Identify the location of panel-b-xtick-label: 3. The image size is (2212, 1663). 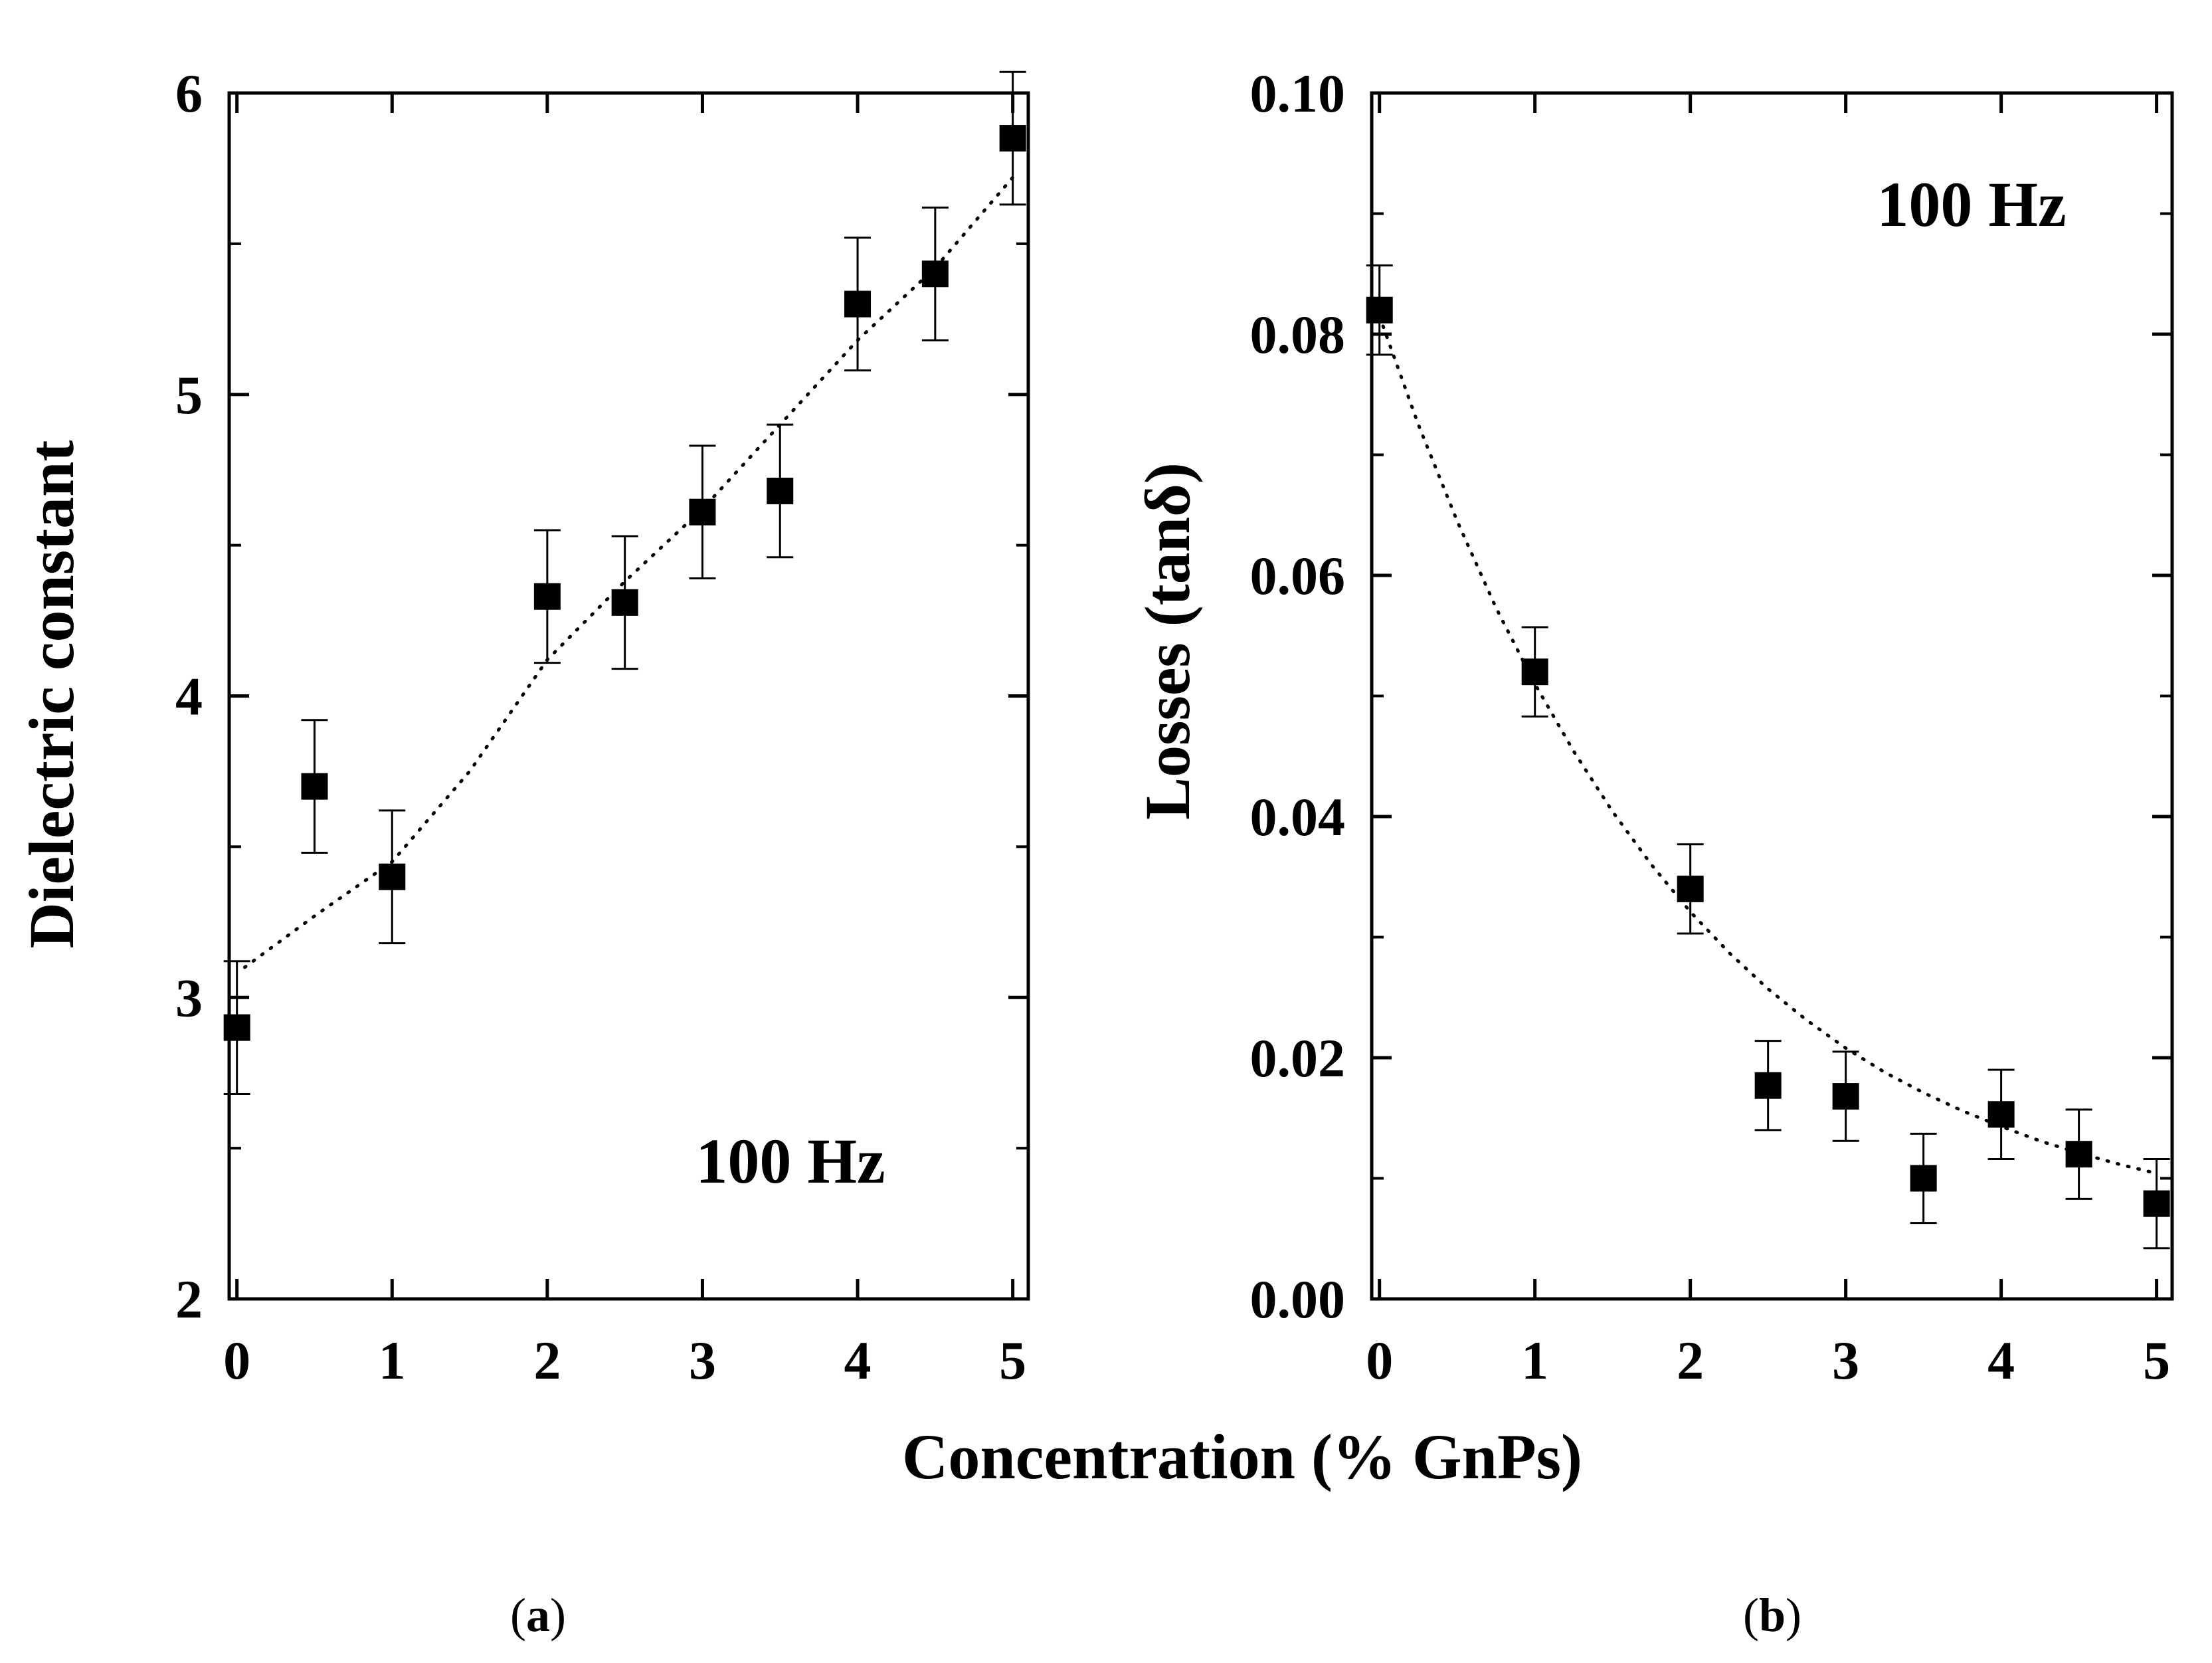
(1845, 1360).